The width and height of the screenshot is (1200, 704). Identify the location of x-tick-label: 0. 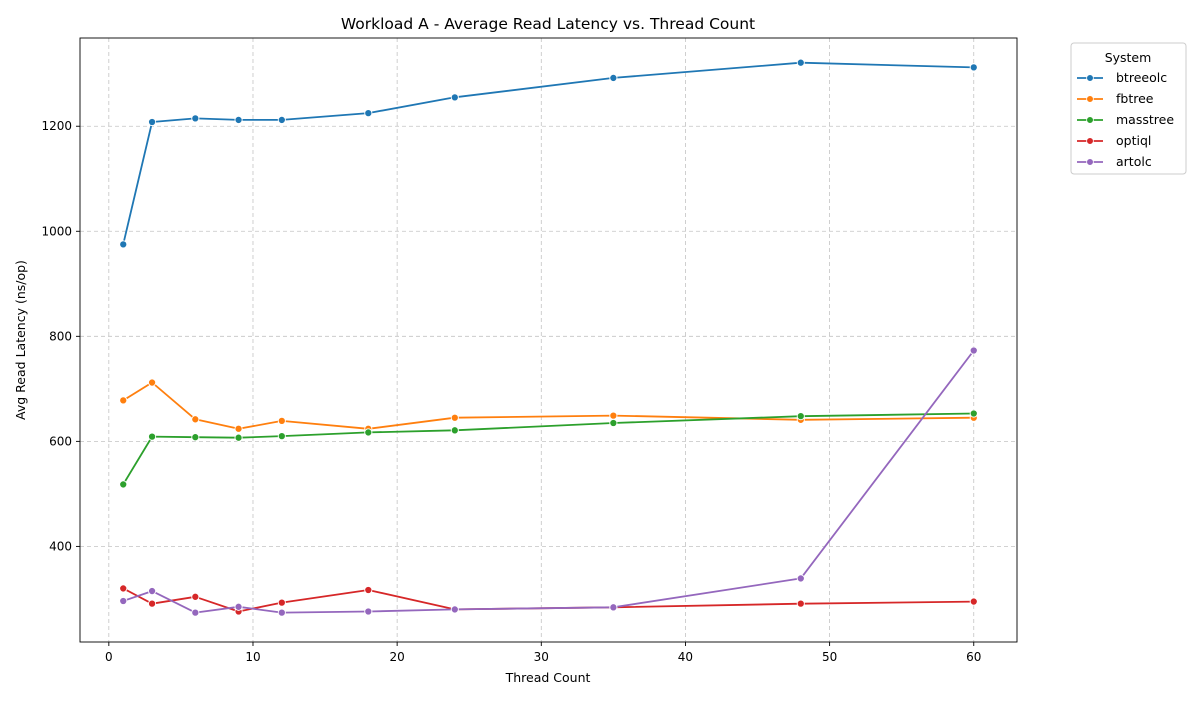
(109, 657).